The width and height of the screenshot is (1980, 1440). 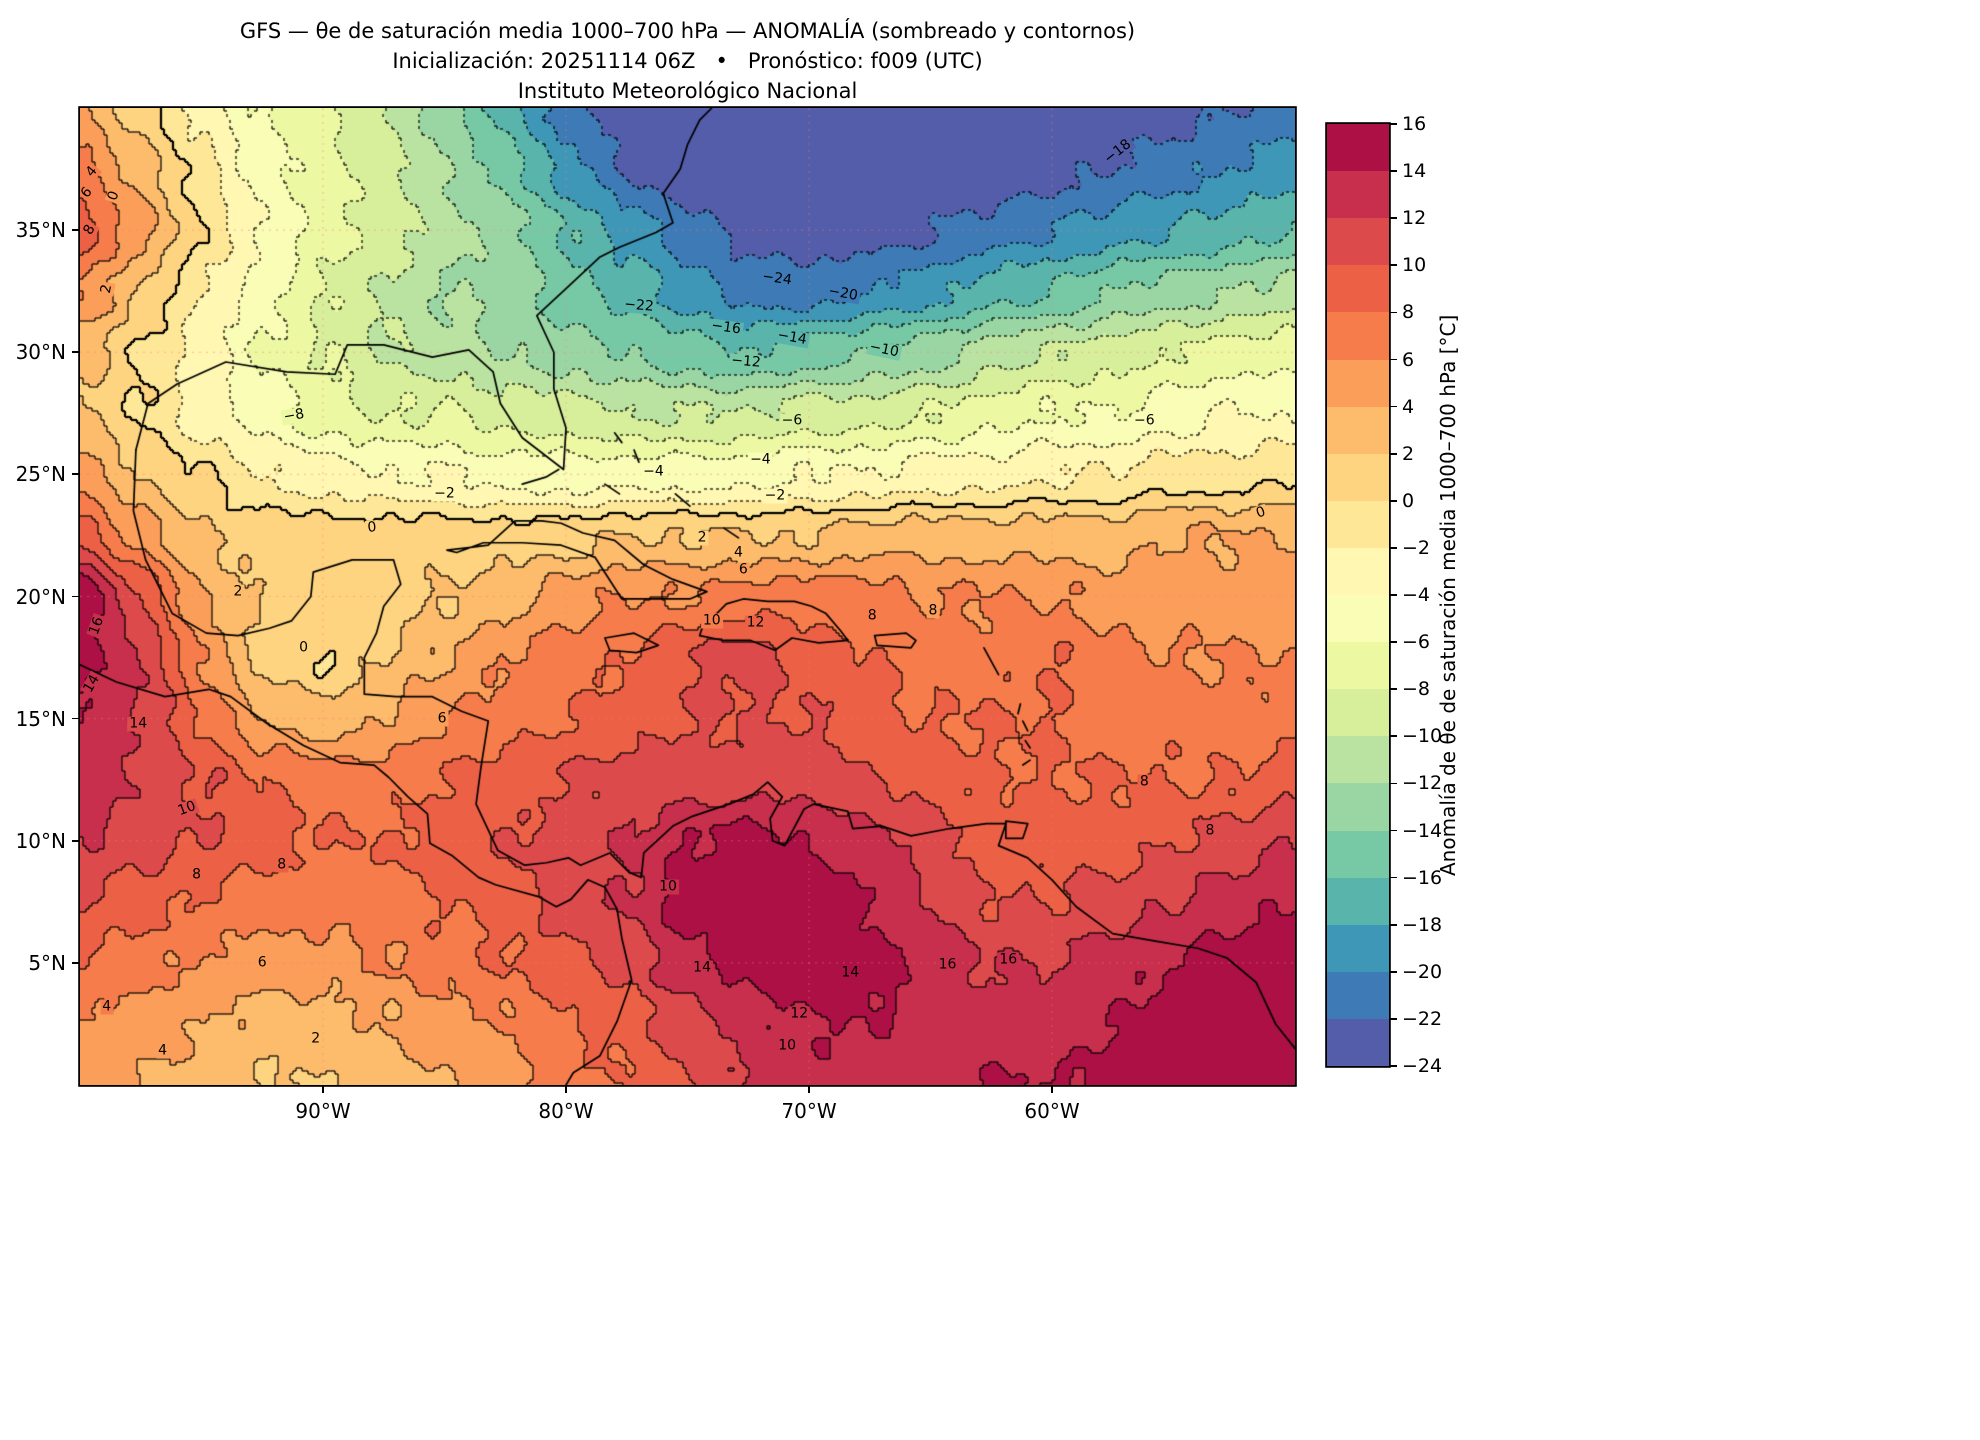 What do you see at coordinates (1414, 265) in the screenshot?
I see `colorbar-tick-label: 10` at bounding box center [1414, 265].